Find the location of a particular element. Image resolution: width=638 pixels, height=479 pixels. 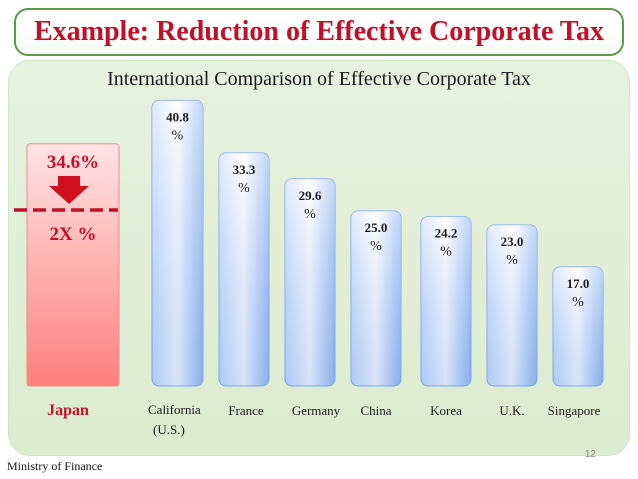

category-label-california-u-s: California (U.S.) is located at coordinates (174, 419).